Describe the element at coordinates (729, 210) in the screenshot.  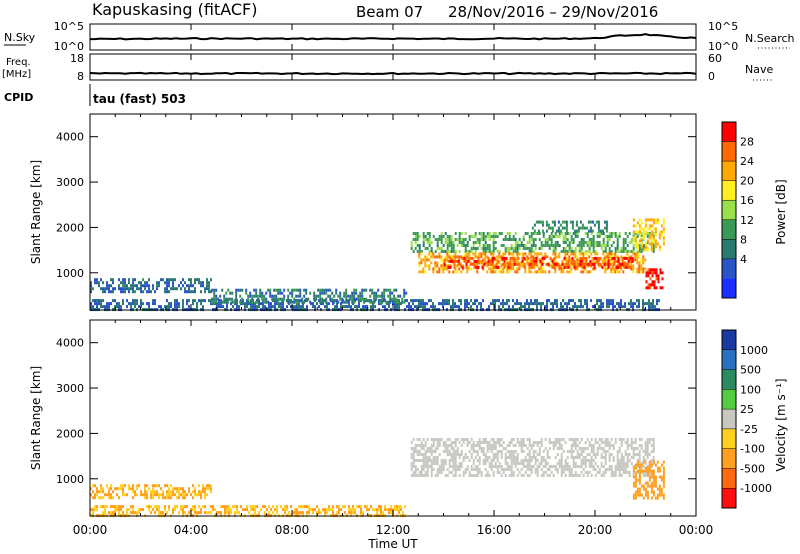
I see `colorbar-frame` at that location.